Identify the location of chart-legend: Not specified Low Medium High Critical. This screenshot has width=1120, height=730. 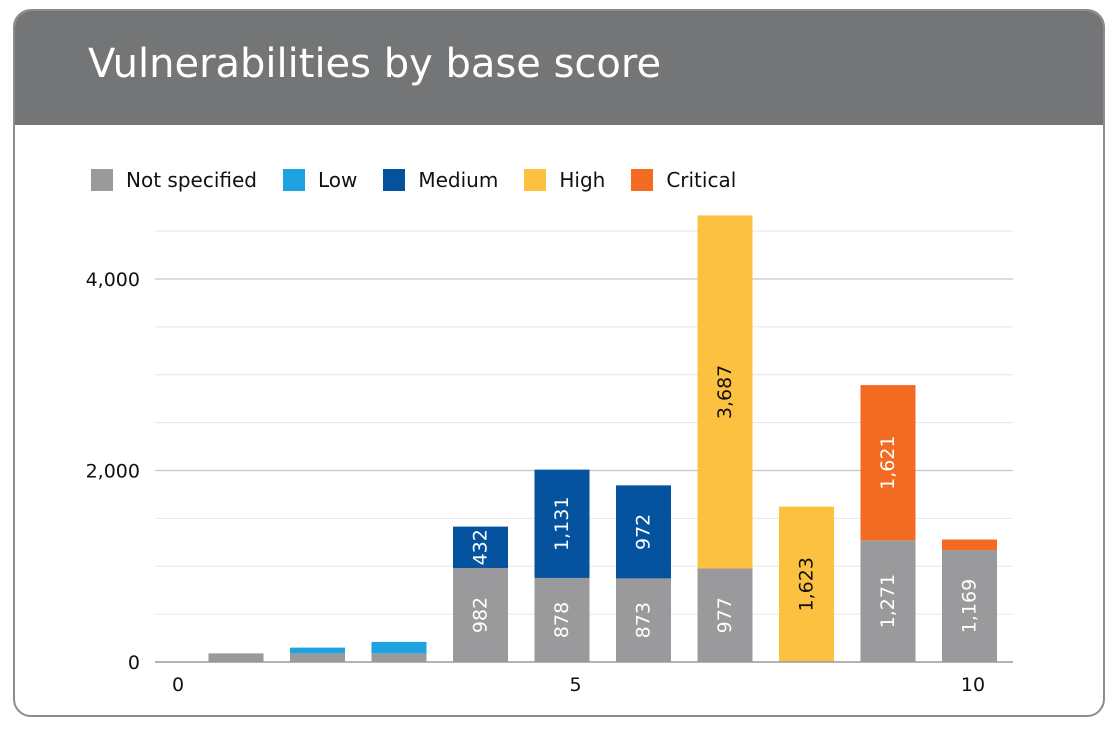
(426, 180).